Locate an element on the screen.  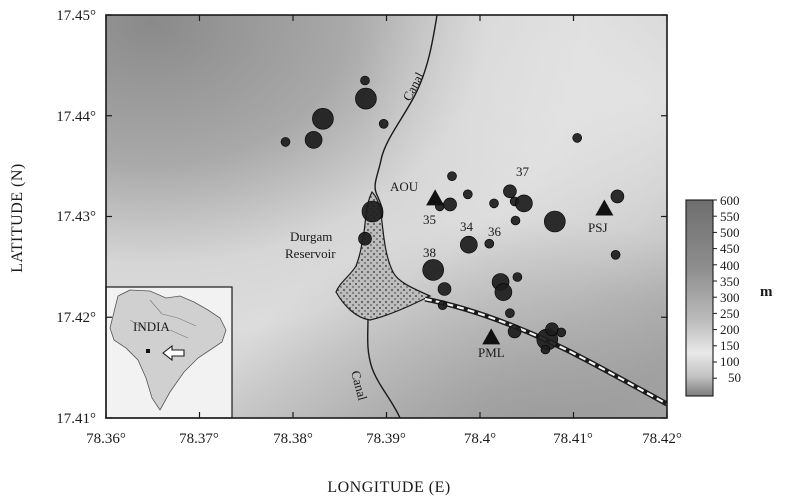
colorbar-tick: 150 is located at coordinates (730, 345).